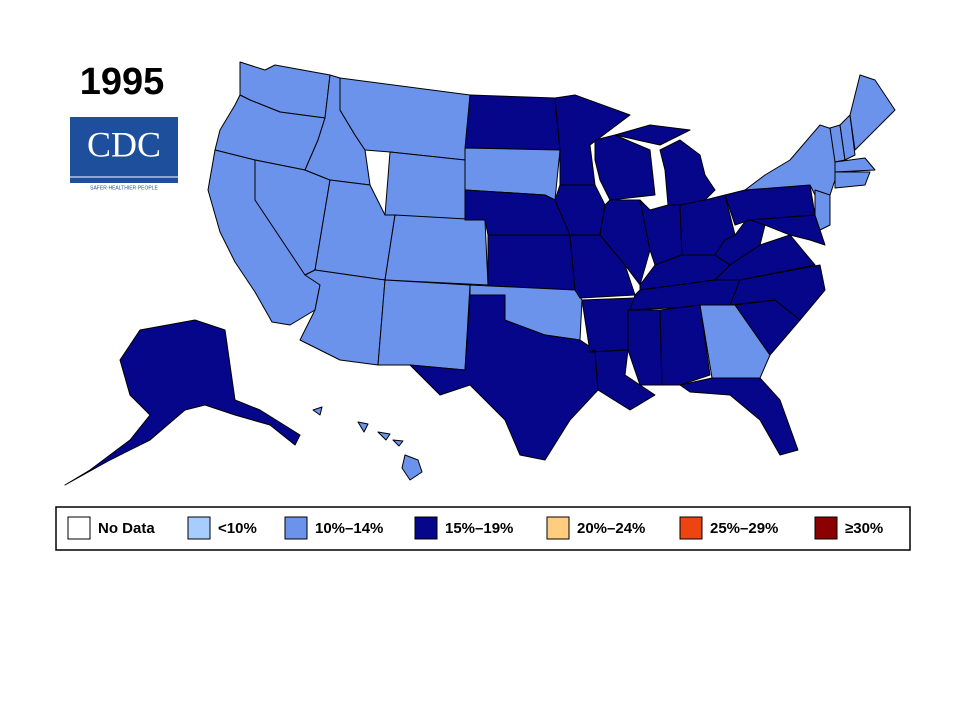  I want to click on legend-label: 25%–29%, so click(744, 528).